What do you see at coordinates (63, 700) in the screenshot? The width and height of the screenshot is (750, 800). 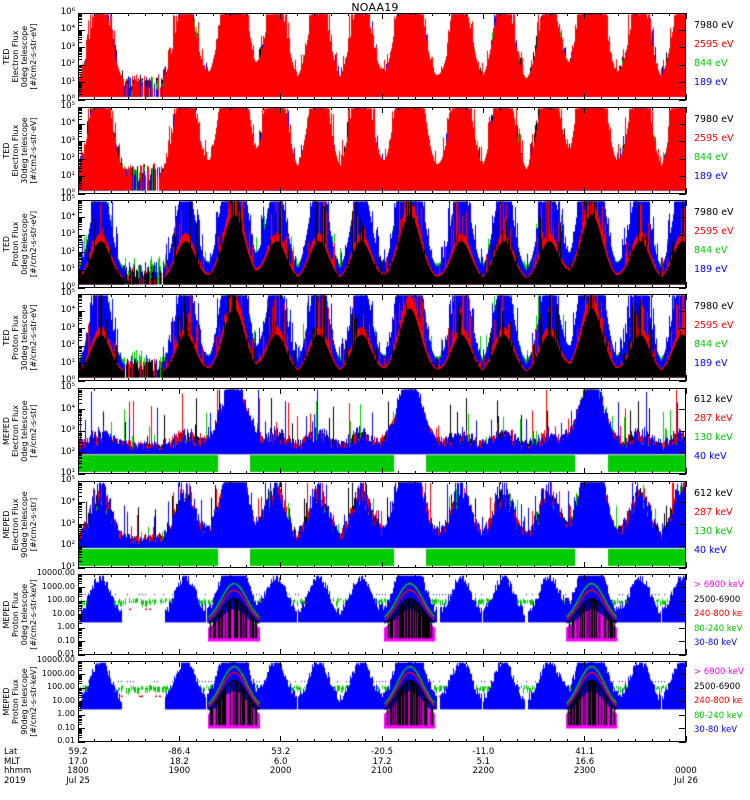 I see `ytick-label: 10.00` at bounding box center [63, 700].